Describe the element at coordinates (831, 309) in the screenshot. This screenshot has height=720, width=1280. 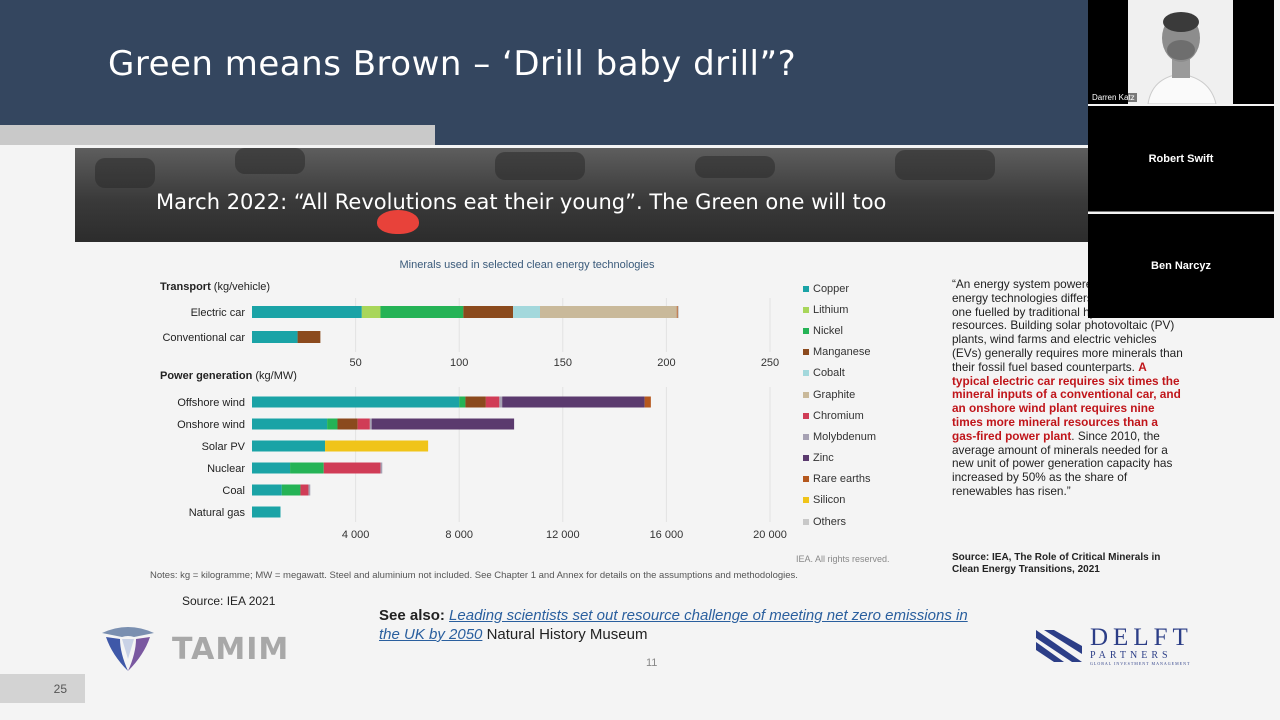
I see `legend-label: Lithium` at that location.